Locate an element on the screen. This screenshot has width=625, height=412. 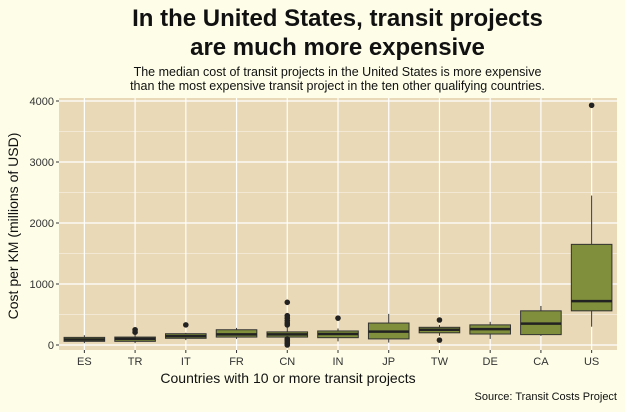
x-tick-label: US is located at coordinates (591, 362).